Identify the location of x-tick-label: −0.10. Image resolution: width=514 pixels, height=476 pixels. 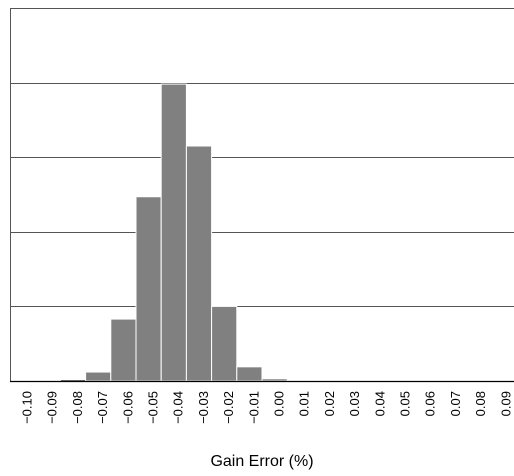
(27, 407).